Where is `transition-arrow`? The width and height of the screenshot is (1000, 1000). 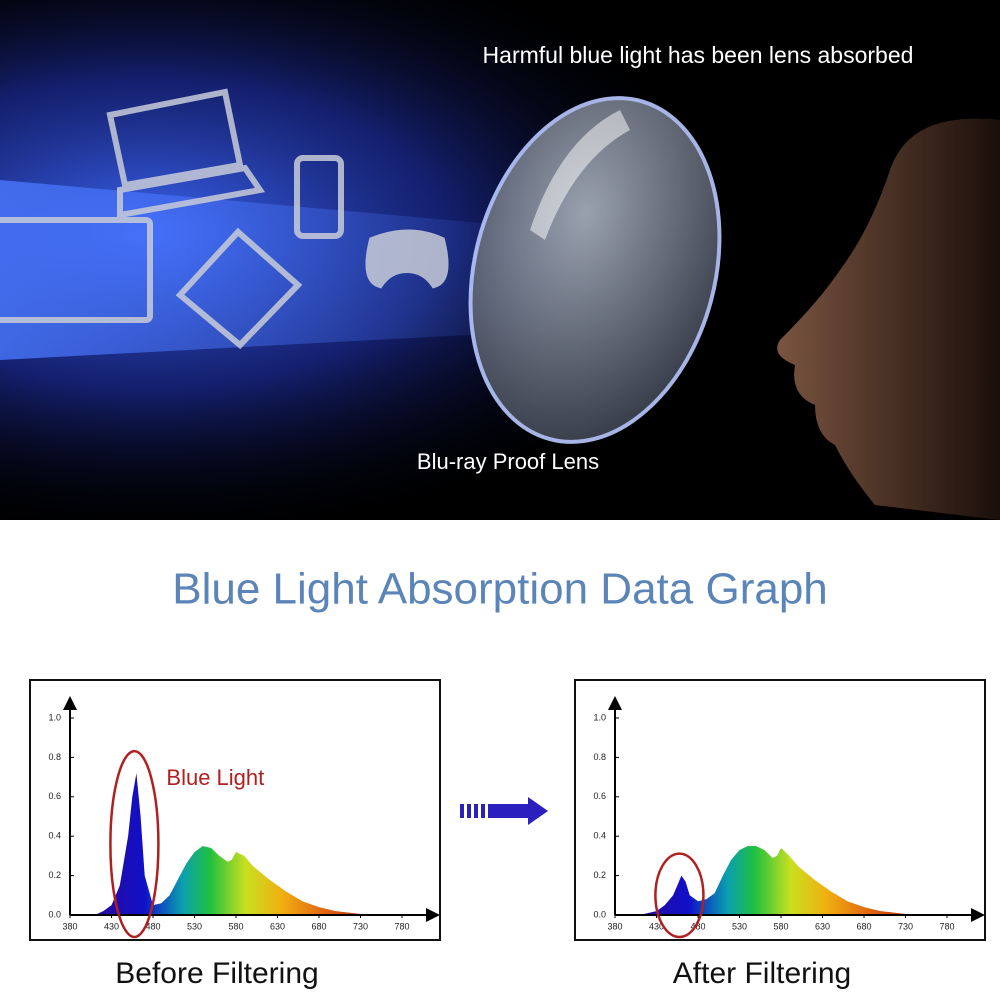
transition-arrow is located at coordinates (504, 811).